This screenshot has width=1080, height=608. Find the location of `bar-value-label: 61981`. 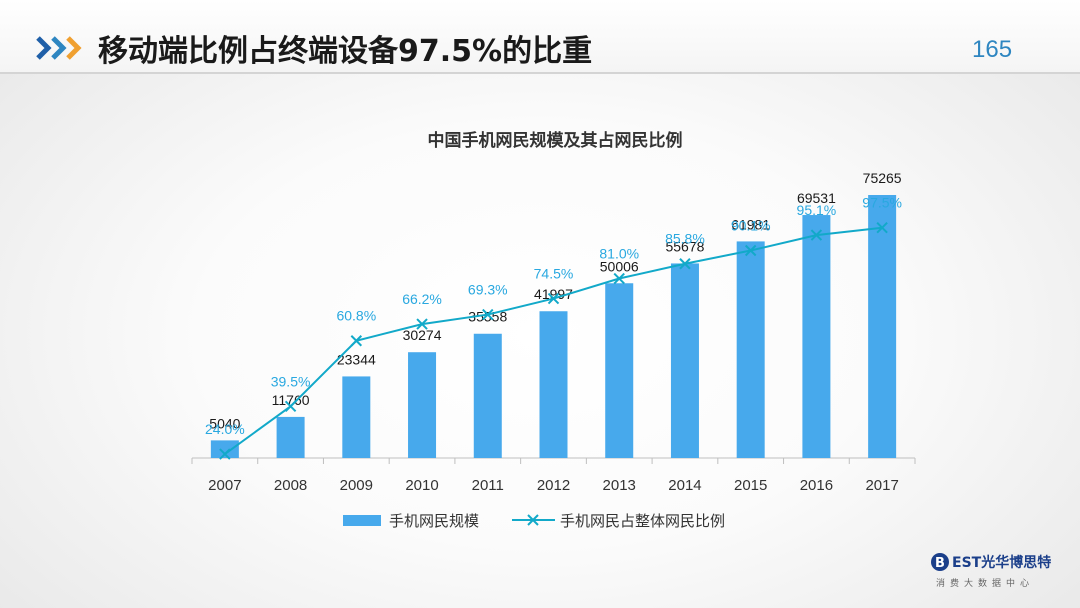

bar-value-label: 61981 is located at coordinates (750, 224).